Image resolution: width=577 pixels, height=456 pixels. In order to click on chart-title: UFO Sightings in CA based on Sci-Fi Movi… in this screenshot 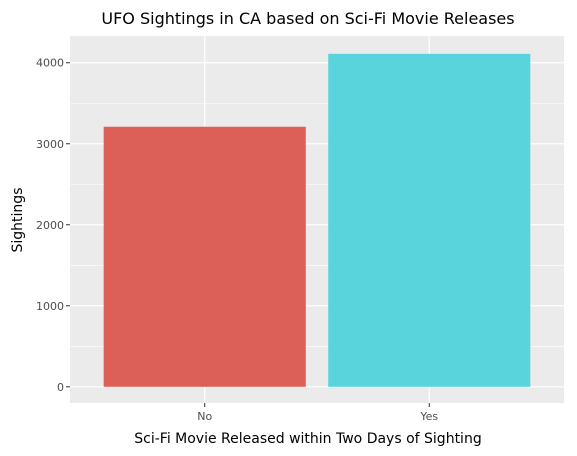, I will do `click(307, 18)`.